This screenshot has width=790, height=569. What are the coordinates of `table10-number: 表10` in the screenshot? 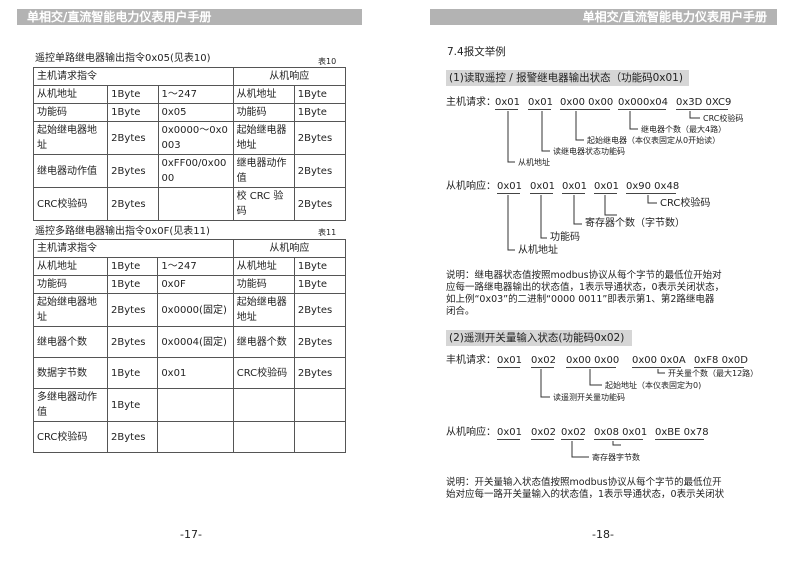 It's located at (327, 61).